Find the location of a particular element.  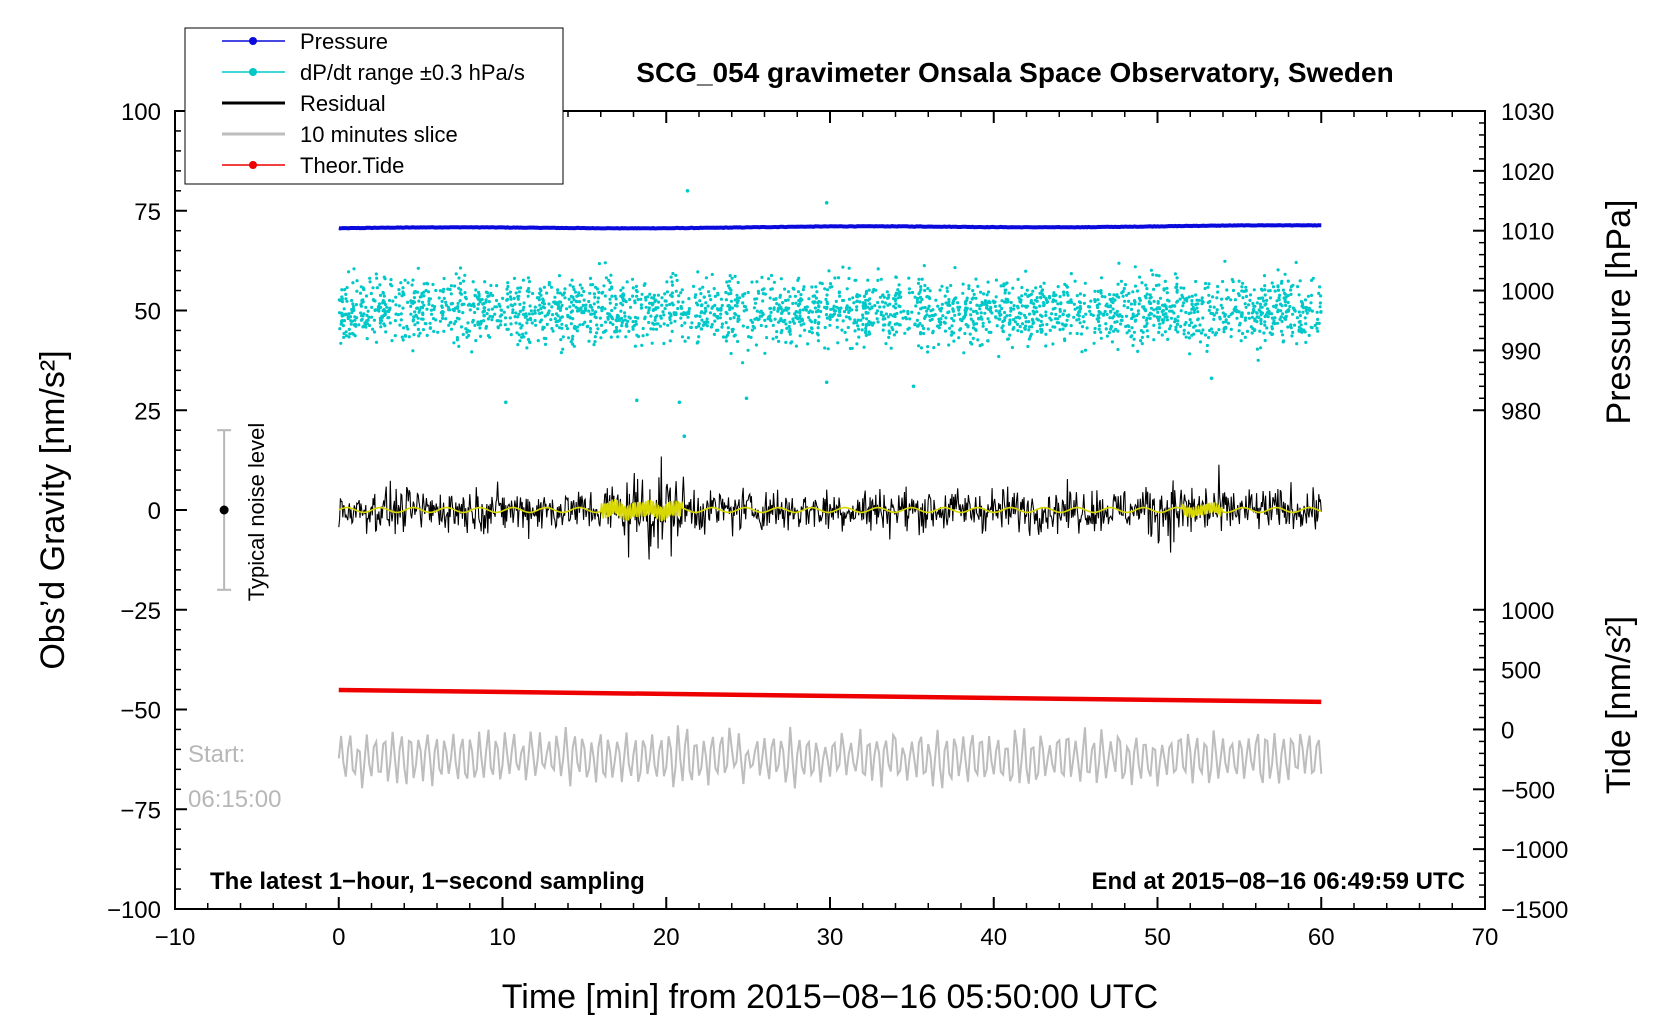

sampling-note: The latest 1−hour, 1−second sampling is located at coordinates (427, 881).